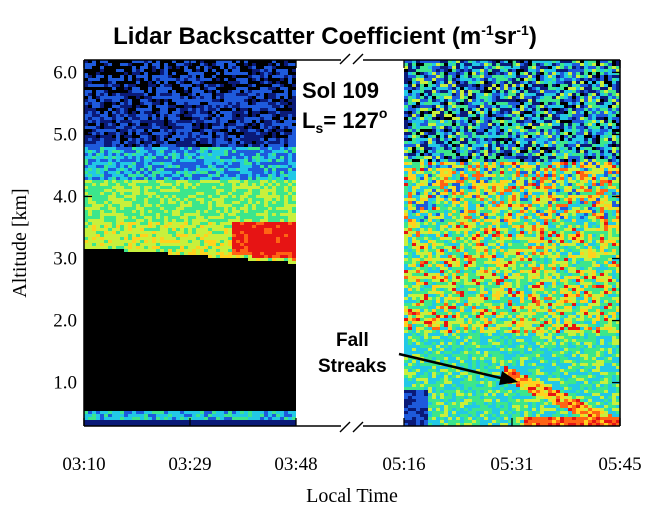 The image size is (650, 522). Describe the element at coordinates (619, 464) in the screenshot. I see `x-tick-label: 05:45` at that location.